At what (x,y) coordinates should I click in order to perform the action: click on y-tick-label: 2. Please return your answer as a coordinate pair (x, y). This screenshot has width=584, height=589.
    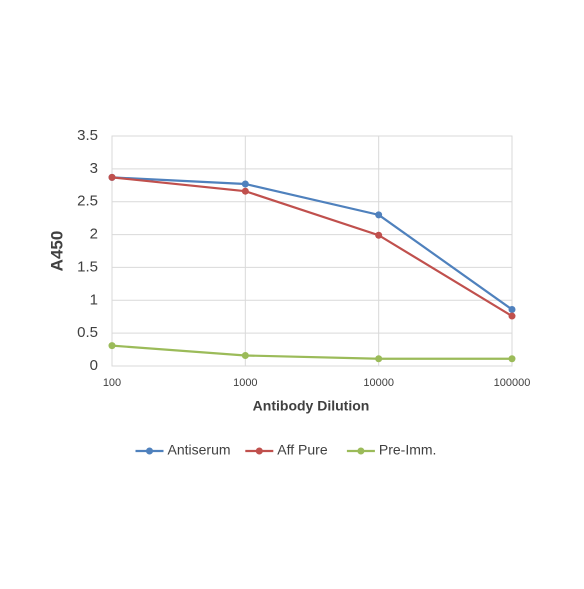
    Looking at the image, I should click on (94, 234).